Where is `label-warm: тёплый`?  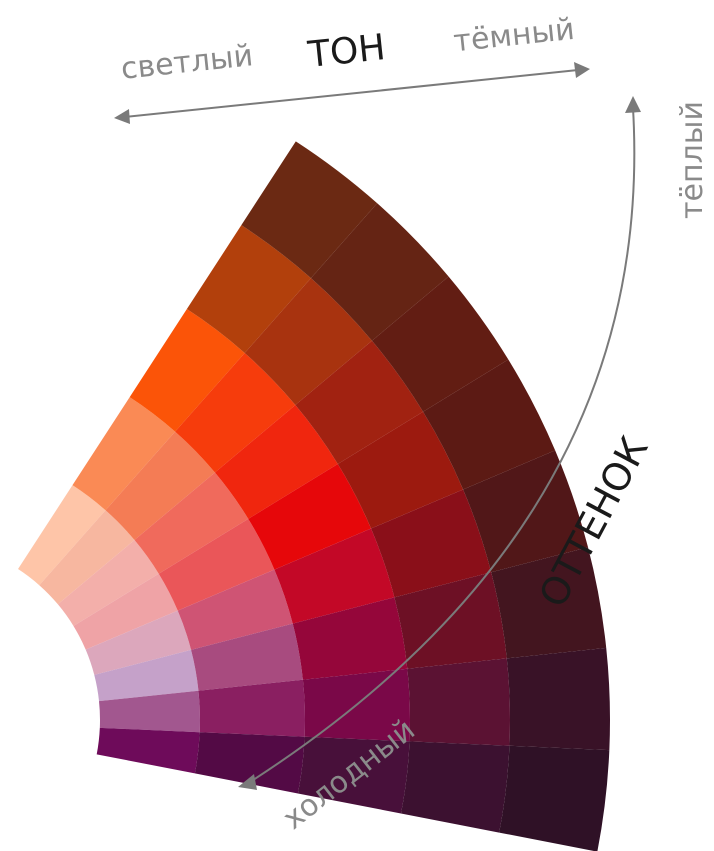
label-warm: тёплый is located at coordinates (692, 160).